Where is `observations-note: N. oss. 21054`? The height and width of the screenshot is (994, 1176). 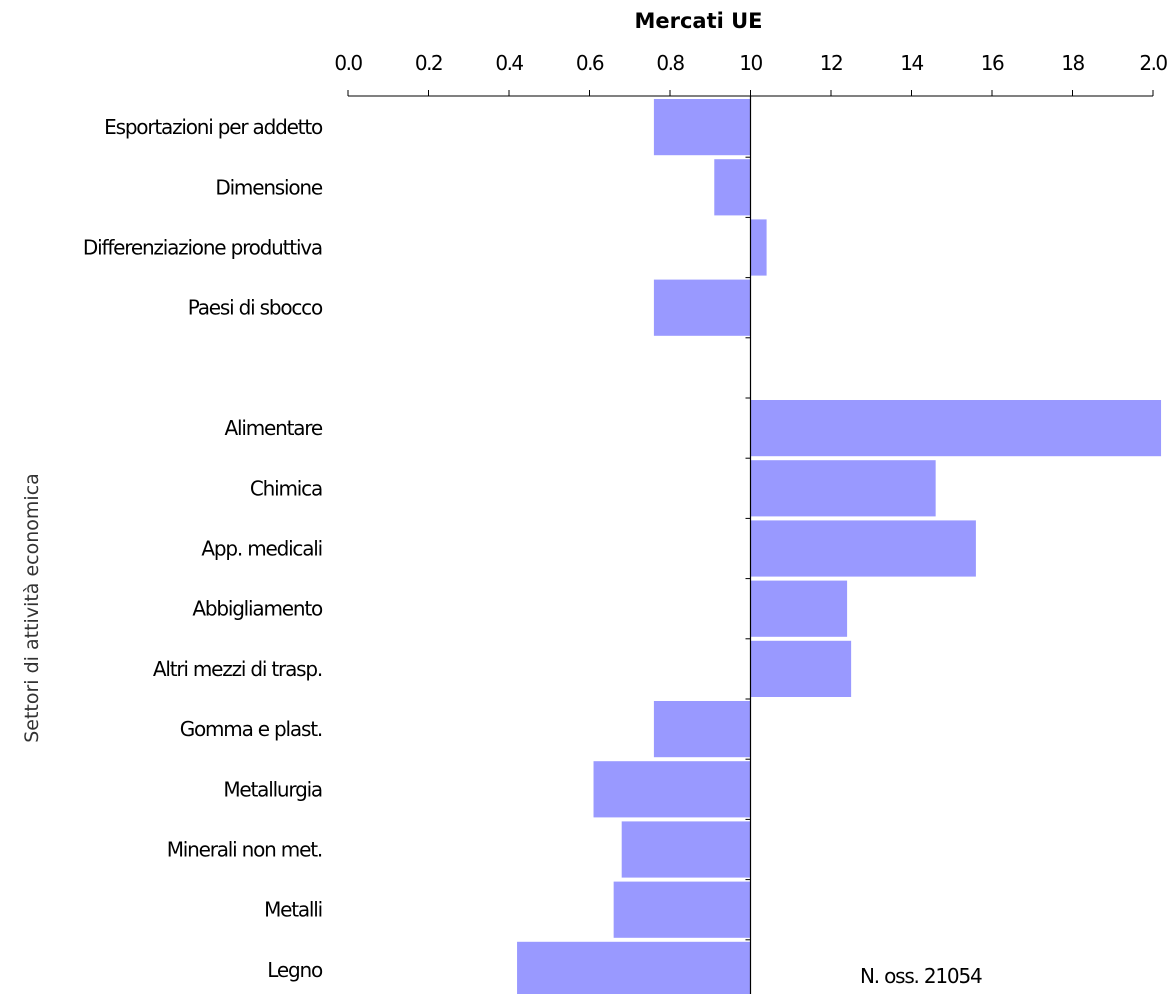
observations-note: N. oss. 21054 is located at coordinates (921, 976).